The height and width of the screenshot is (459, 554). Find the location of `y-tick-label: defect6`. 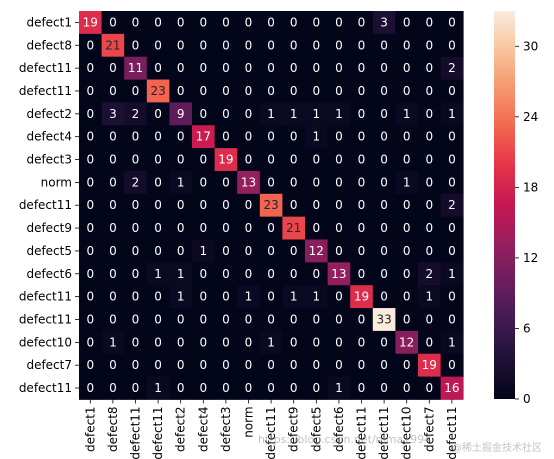

y-tick-label: defect6 is located at coordinates (49, 274).